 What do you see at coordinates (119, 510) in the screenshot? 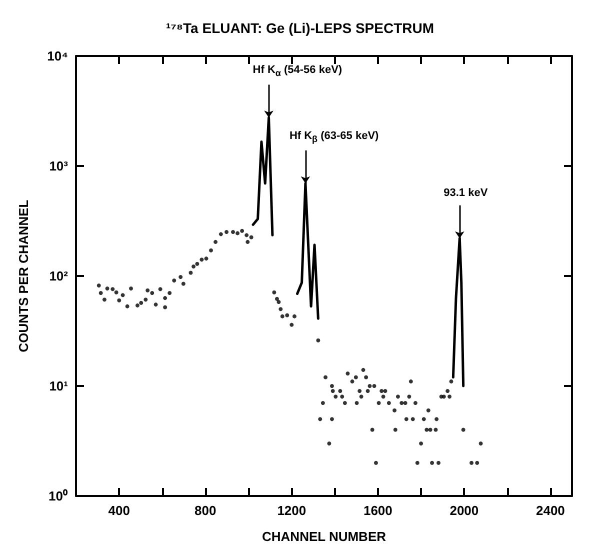
I see `x-tick-label: 400` at bounding box center [119, 510].